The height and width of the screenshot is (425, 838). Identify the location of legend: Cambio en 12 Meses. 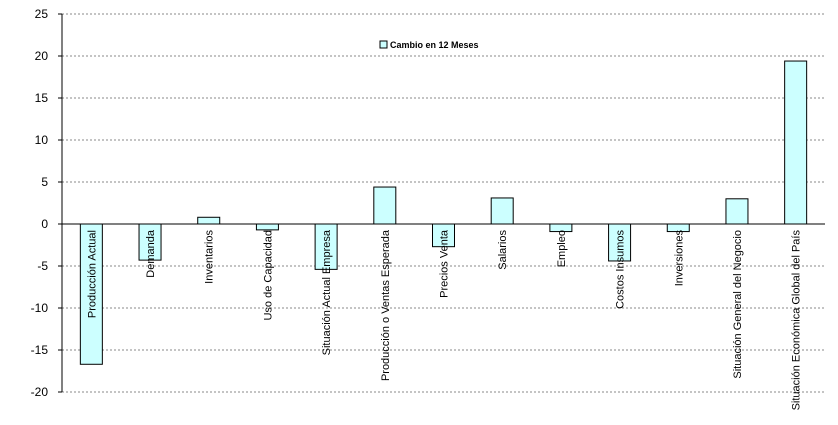
(429, 45).